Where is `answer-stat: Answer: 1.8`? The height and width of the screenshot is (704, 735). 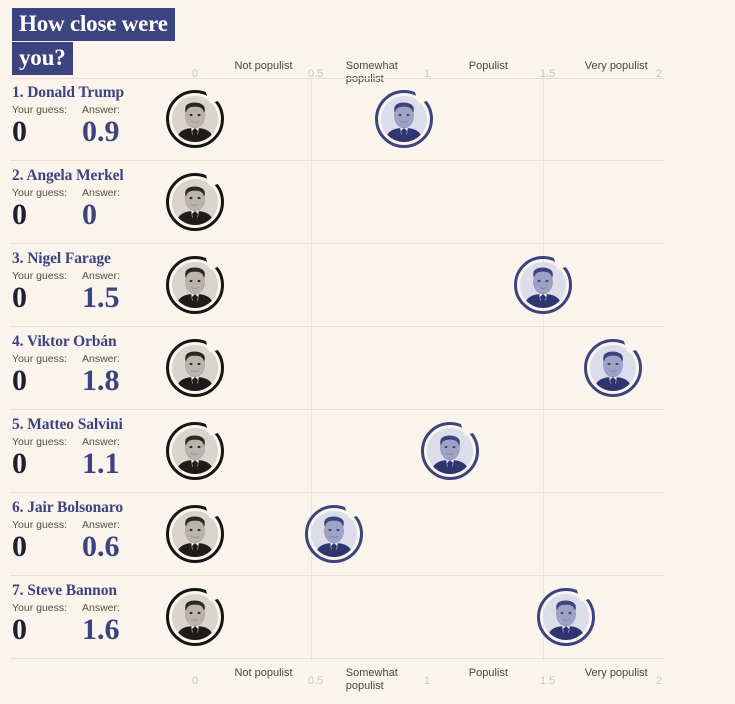 answer-stat: Answer: 1.8 is located at coordinates (101, 374).